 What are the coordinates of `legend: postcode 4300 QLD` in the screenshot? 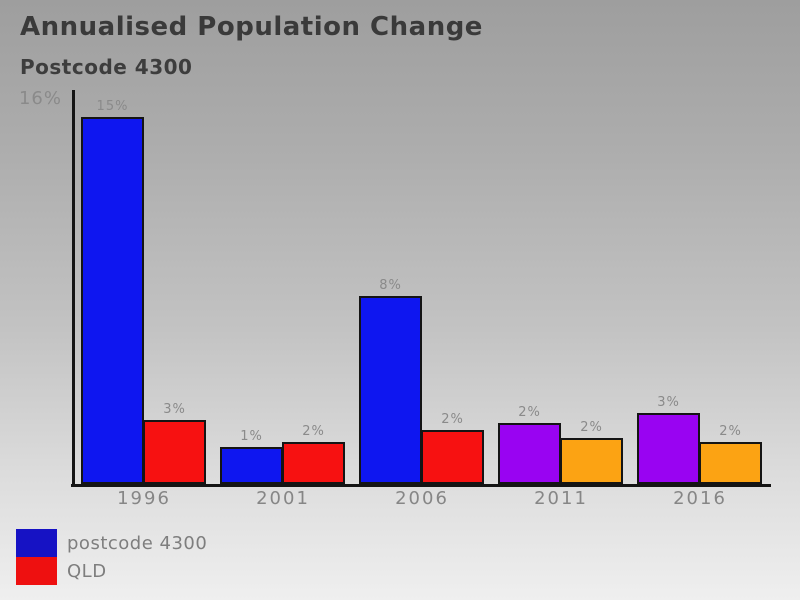 It's located at (111, 557).